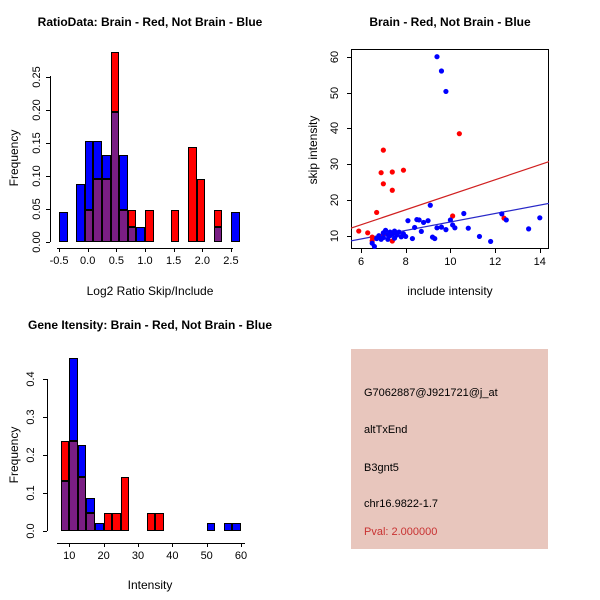 The height and width of the screenshot is (600, 600). Describe the element at coordinates (202, 261) in the screenshot. I see `x-axis-tick-label: 2.0` at that location.